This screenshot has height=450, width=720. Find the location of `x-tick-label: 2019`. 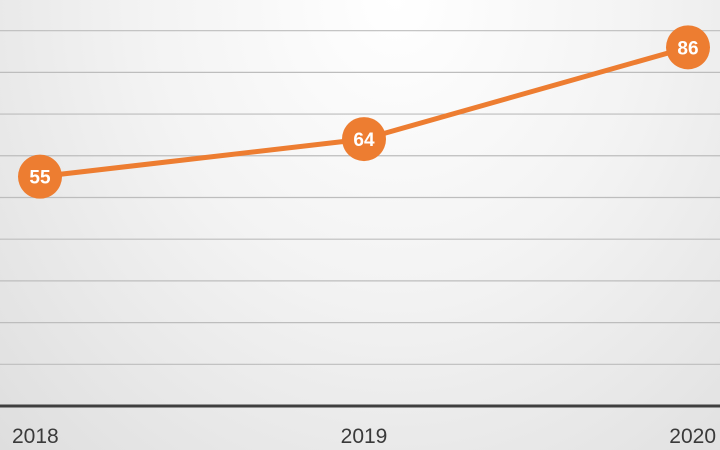

x-tick-label: 2019 is located at coordinates (364, 436).